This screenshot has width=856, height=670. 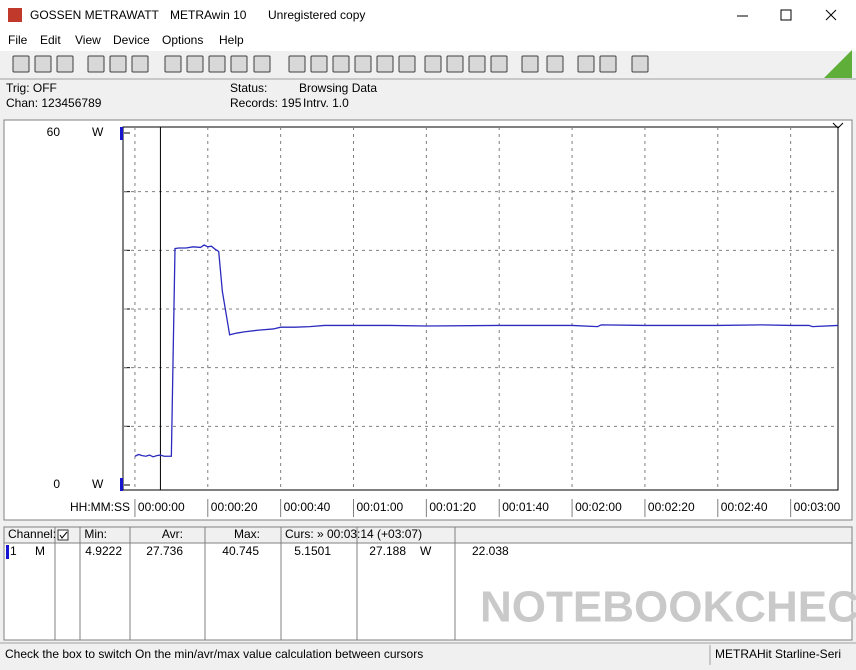 I want to click on x-tick-label: 00:03:00, so click(x=817, y=507).